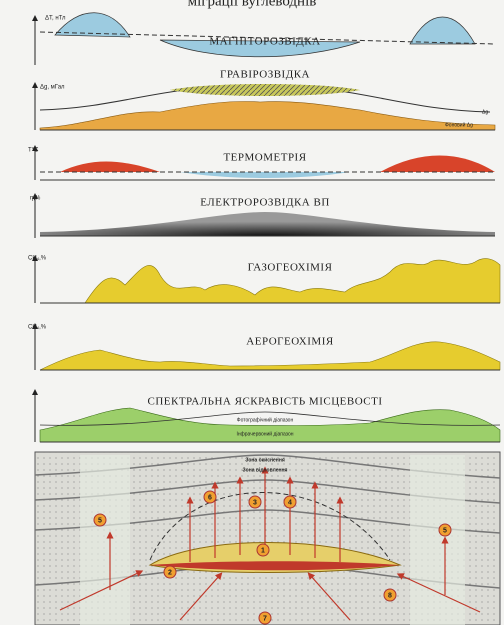 Image resolution: width=504 pixels, height=625 pixels. I want to click on label: Фотографічний діапазон, so click(265, 419).